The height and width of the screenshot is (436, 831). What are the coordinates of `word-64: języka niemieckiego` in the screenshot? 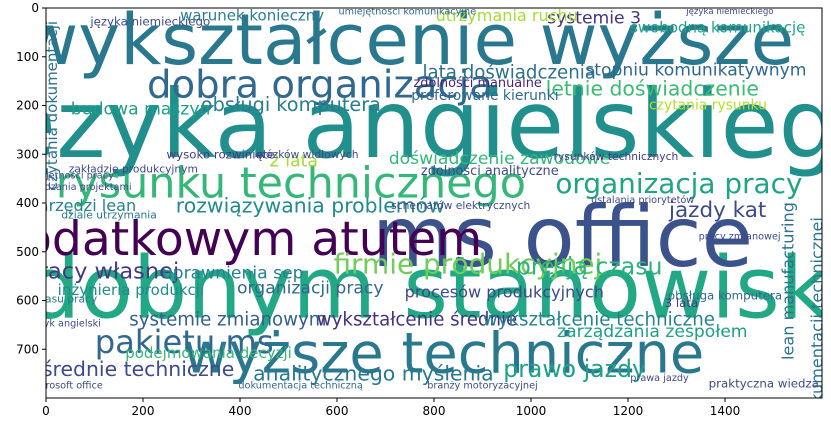 It's located at (729, 12).